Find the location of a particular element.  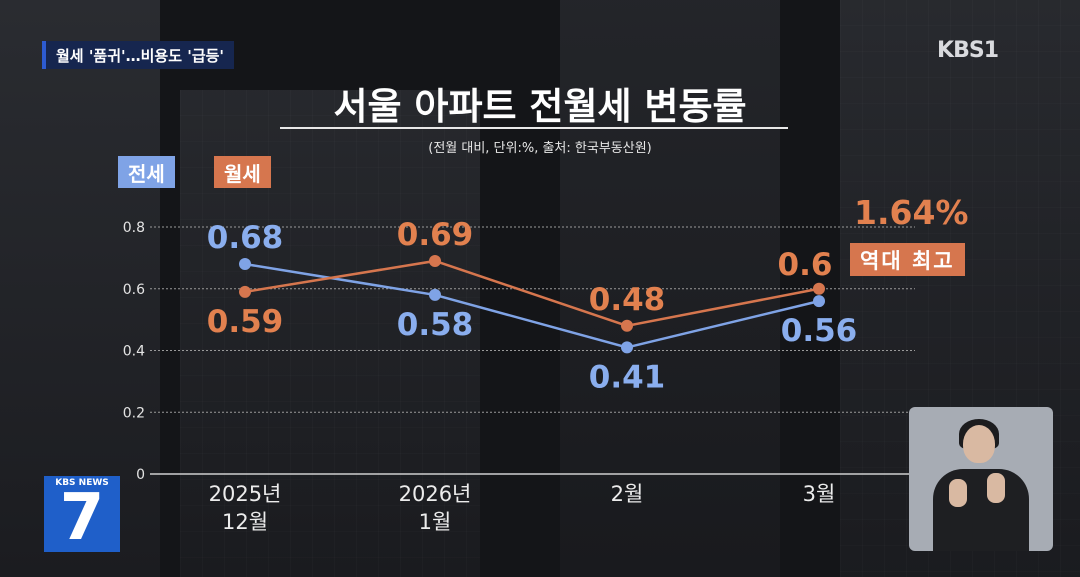

data-label-jeonse: 0.68 is located at coordinates (245, 238).